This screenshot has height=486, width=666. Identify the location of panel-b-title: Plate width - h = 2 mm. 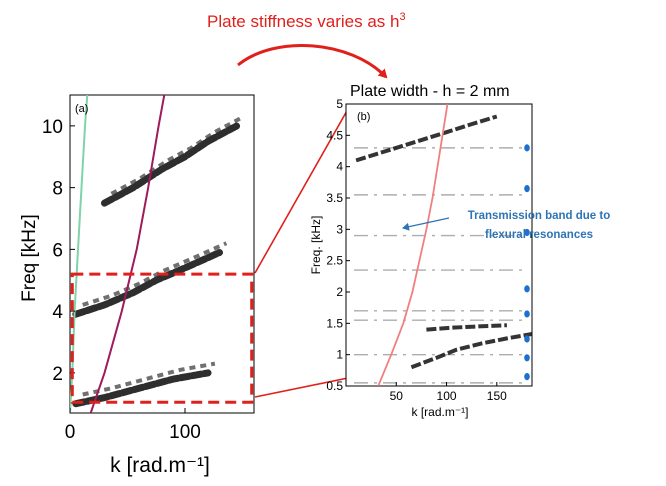
(430, 91).